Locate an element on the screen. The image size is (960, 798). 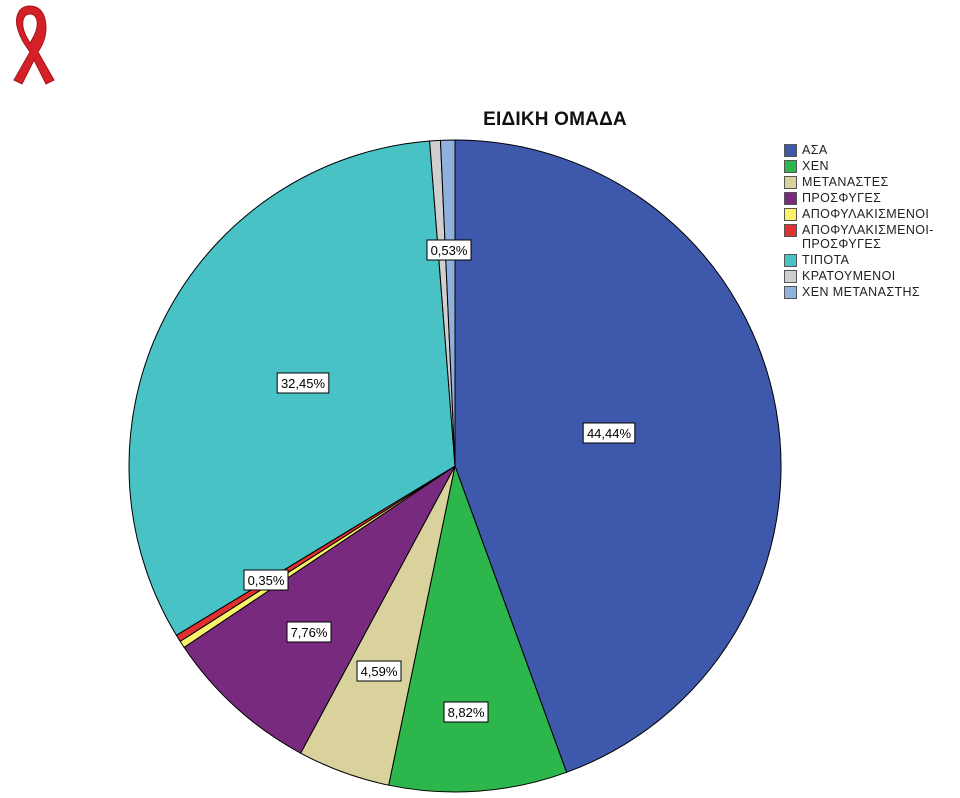
svg-text: 7,76% is located at coordinates (309, 632).